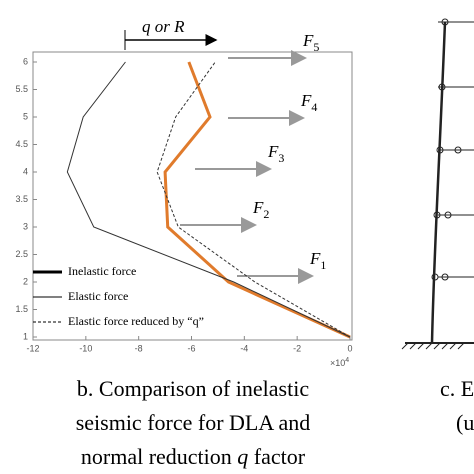 The image size is (474, 474). Describe the element at coordinates (32, 348) in the screenshot. I see `x-tick-label: -12` at that location.